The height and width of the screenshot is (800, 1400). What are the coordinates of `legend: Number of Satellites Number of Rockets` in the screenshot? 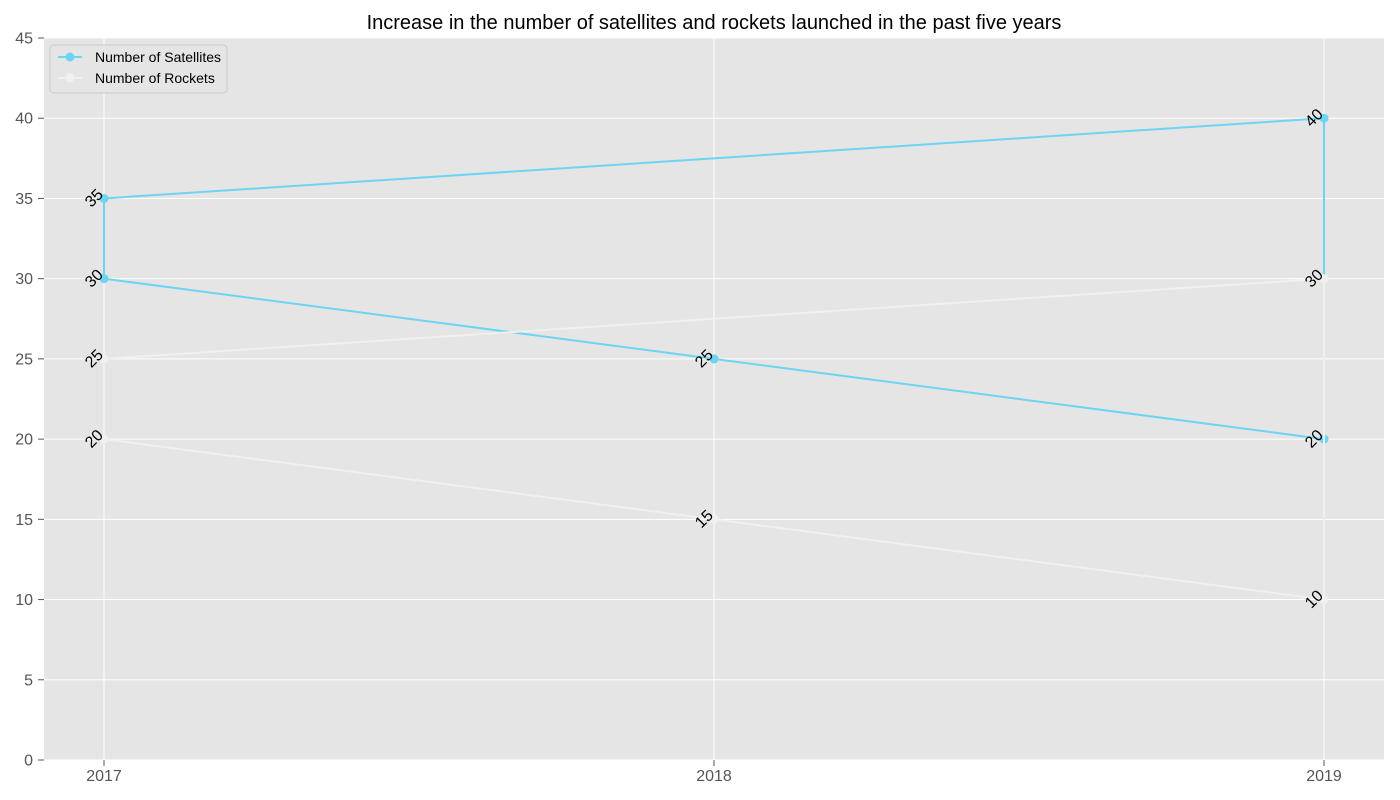 It's located at (138, 69).